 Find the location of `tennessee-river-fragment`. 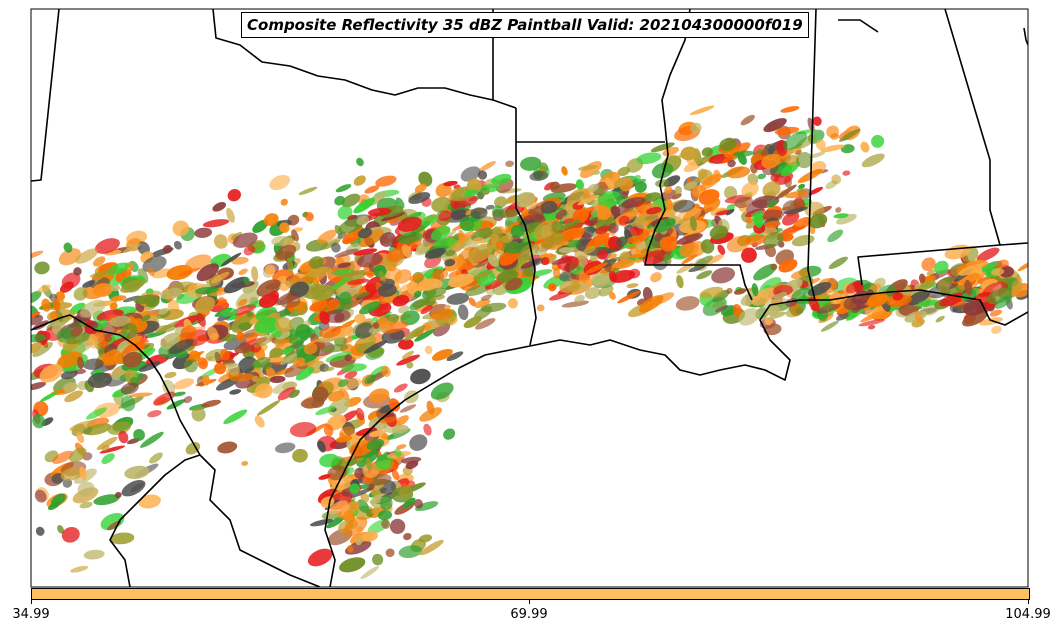

tennessee-river-fragment is located at coordinates (858, 26).